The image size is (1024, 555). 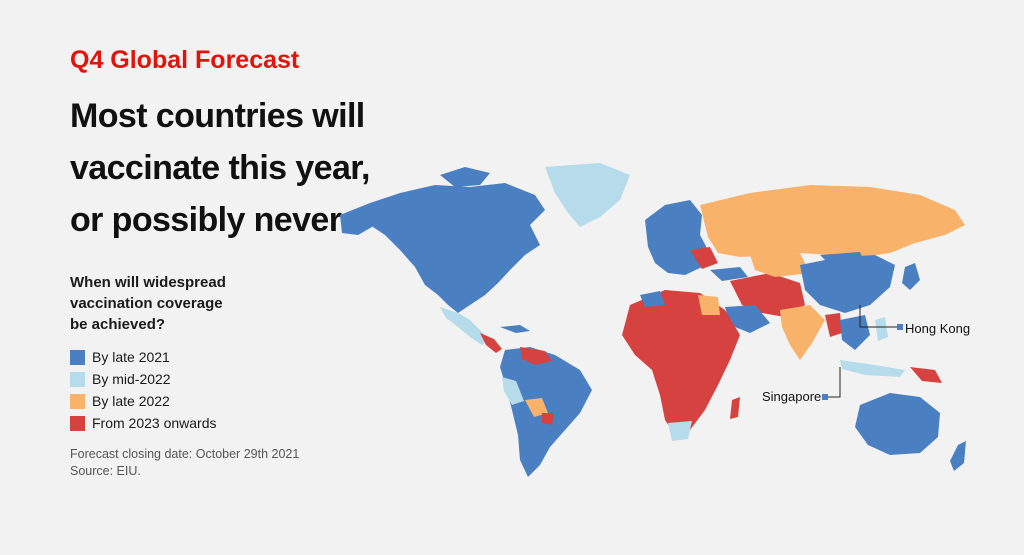 I want to click on region-mexico, so click(x=465, y=326).